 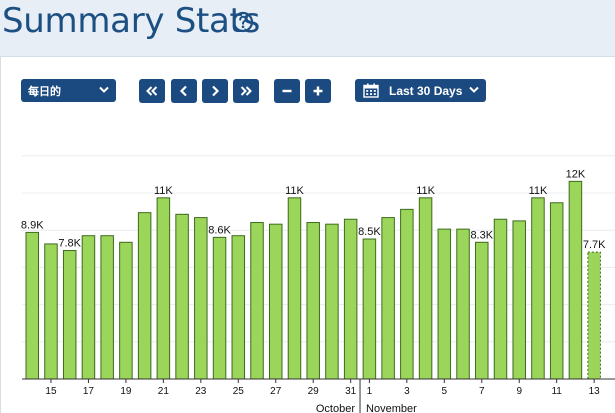 I want to click on month-label: November, so click(x=391, y=408).